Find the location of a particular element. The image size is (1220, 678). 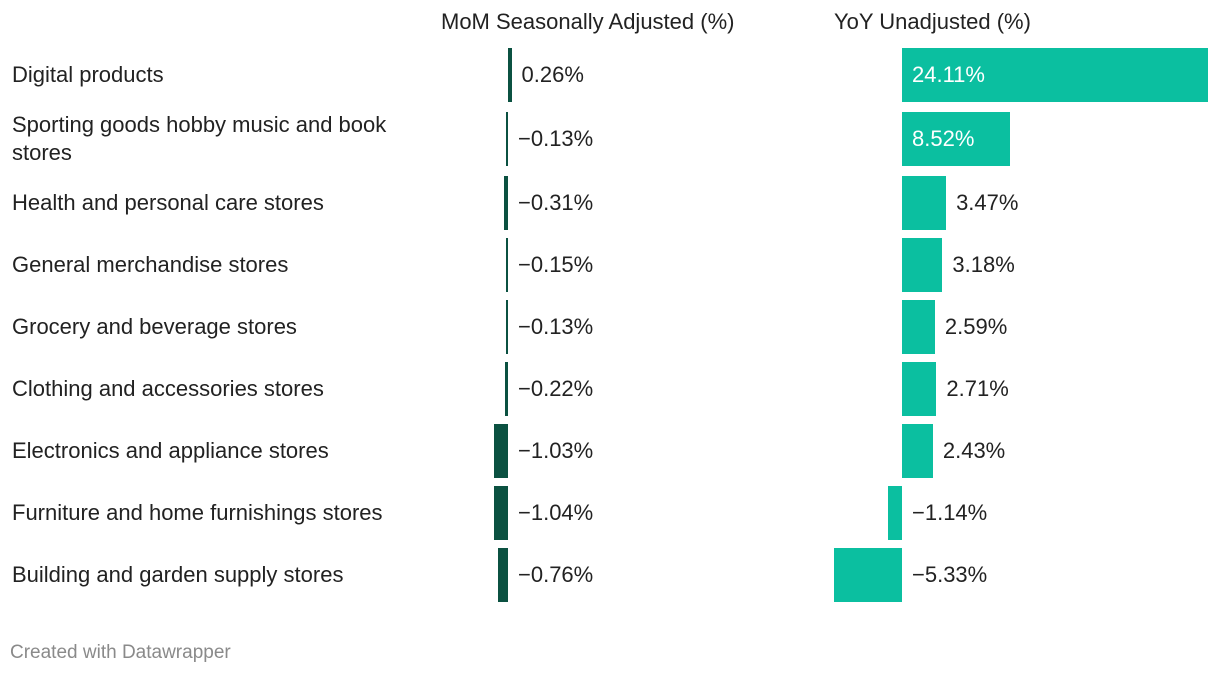

datawrapper-credit: Created with Datawrapper is located at coordinates (120, 652).